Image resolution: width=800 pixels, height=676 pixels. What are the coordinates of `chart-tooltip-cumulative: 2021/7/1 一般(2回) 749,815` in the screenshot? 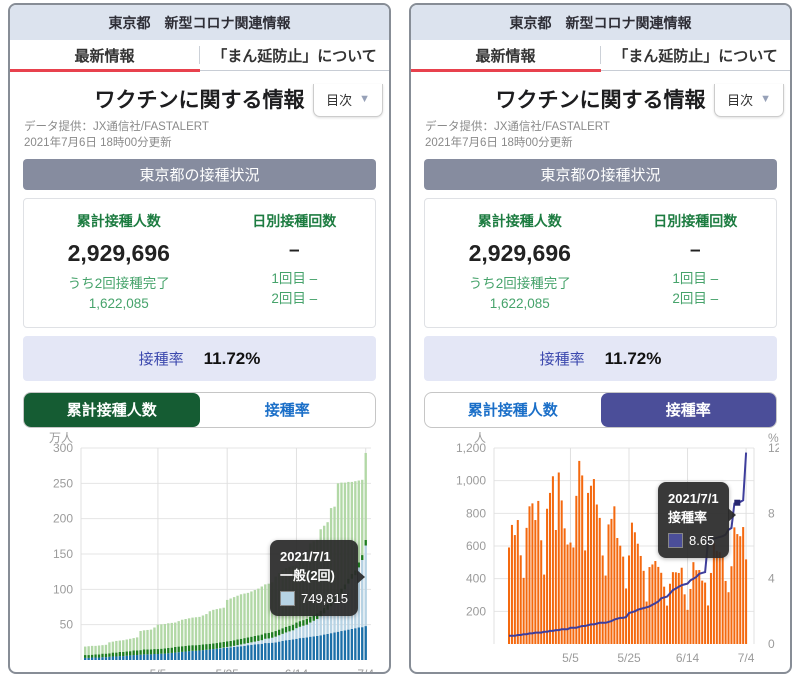 It's located at (317, 578).